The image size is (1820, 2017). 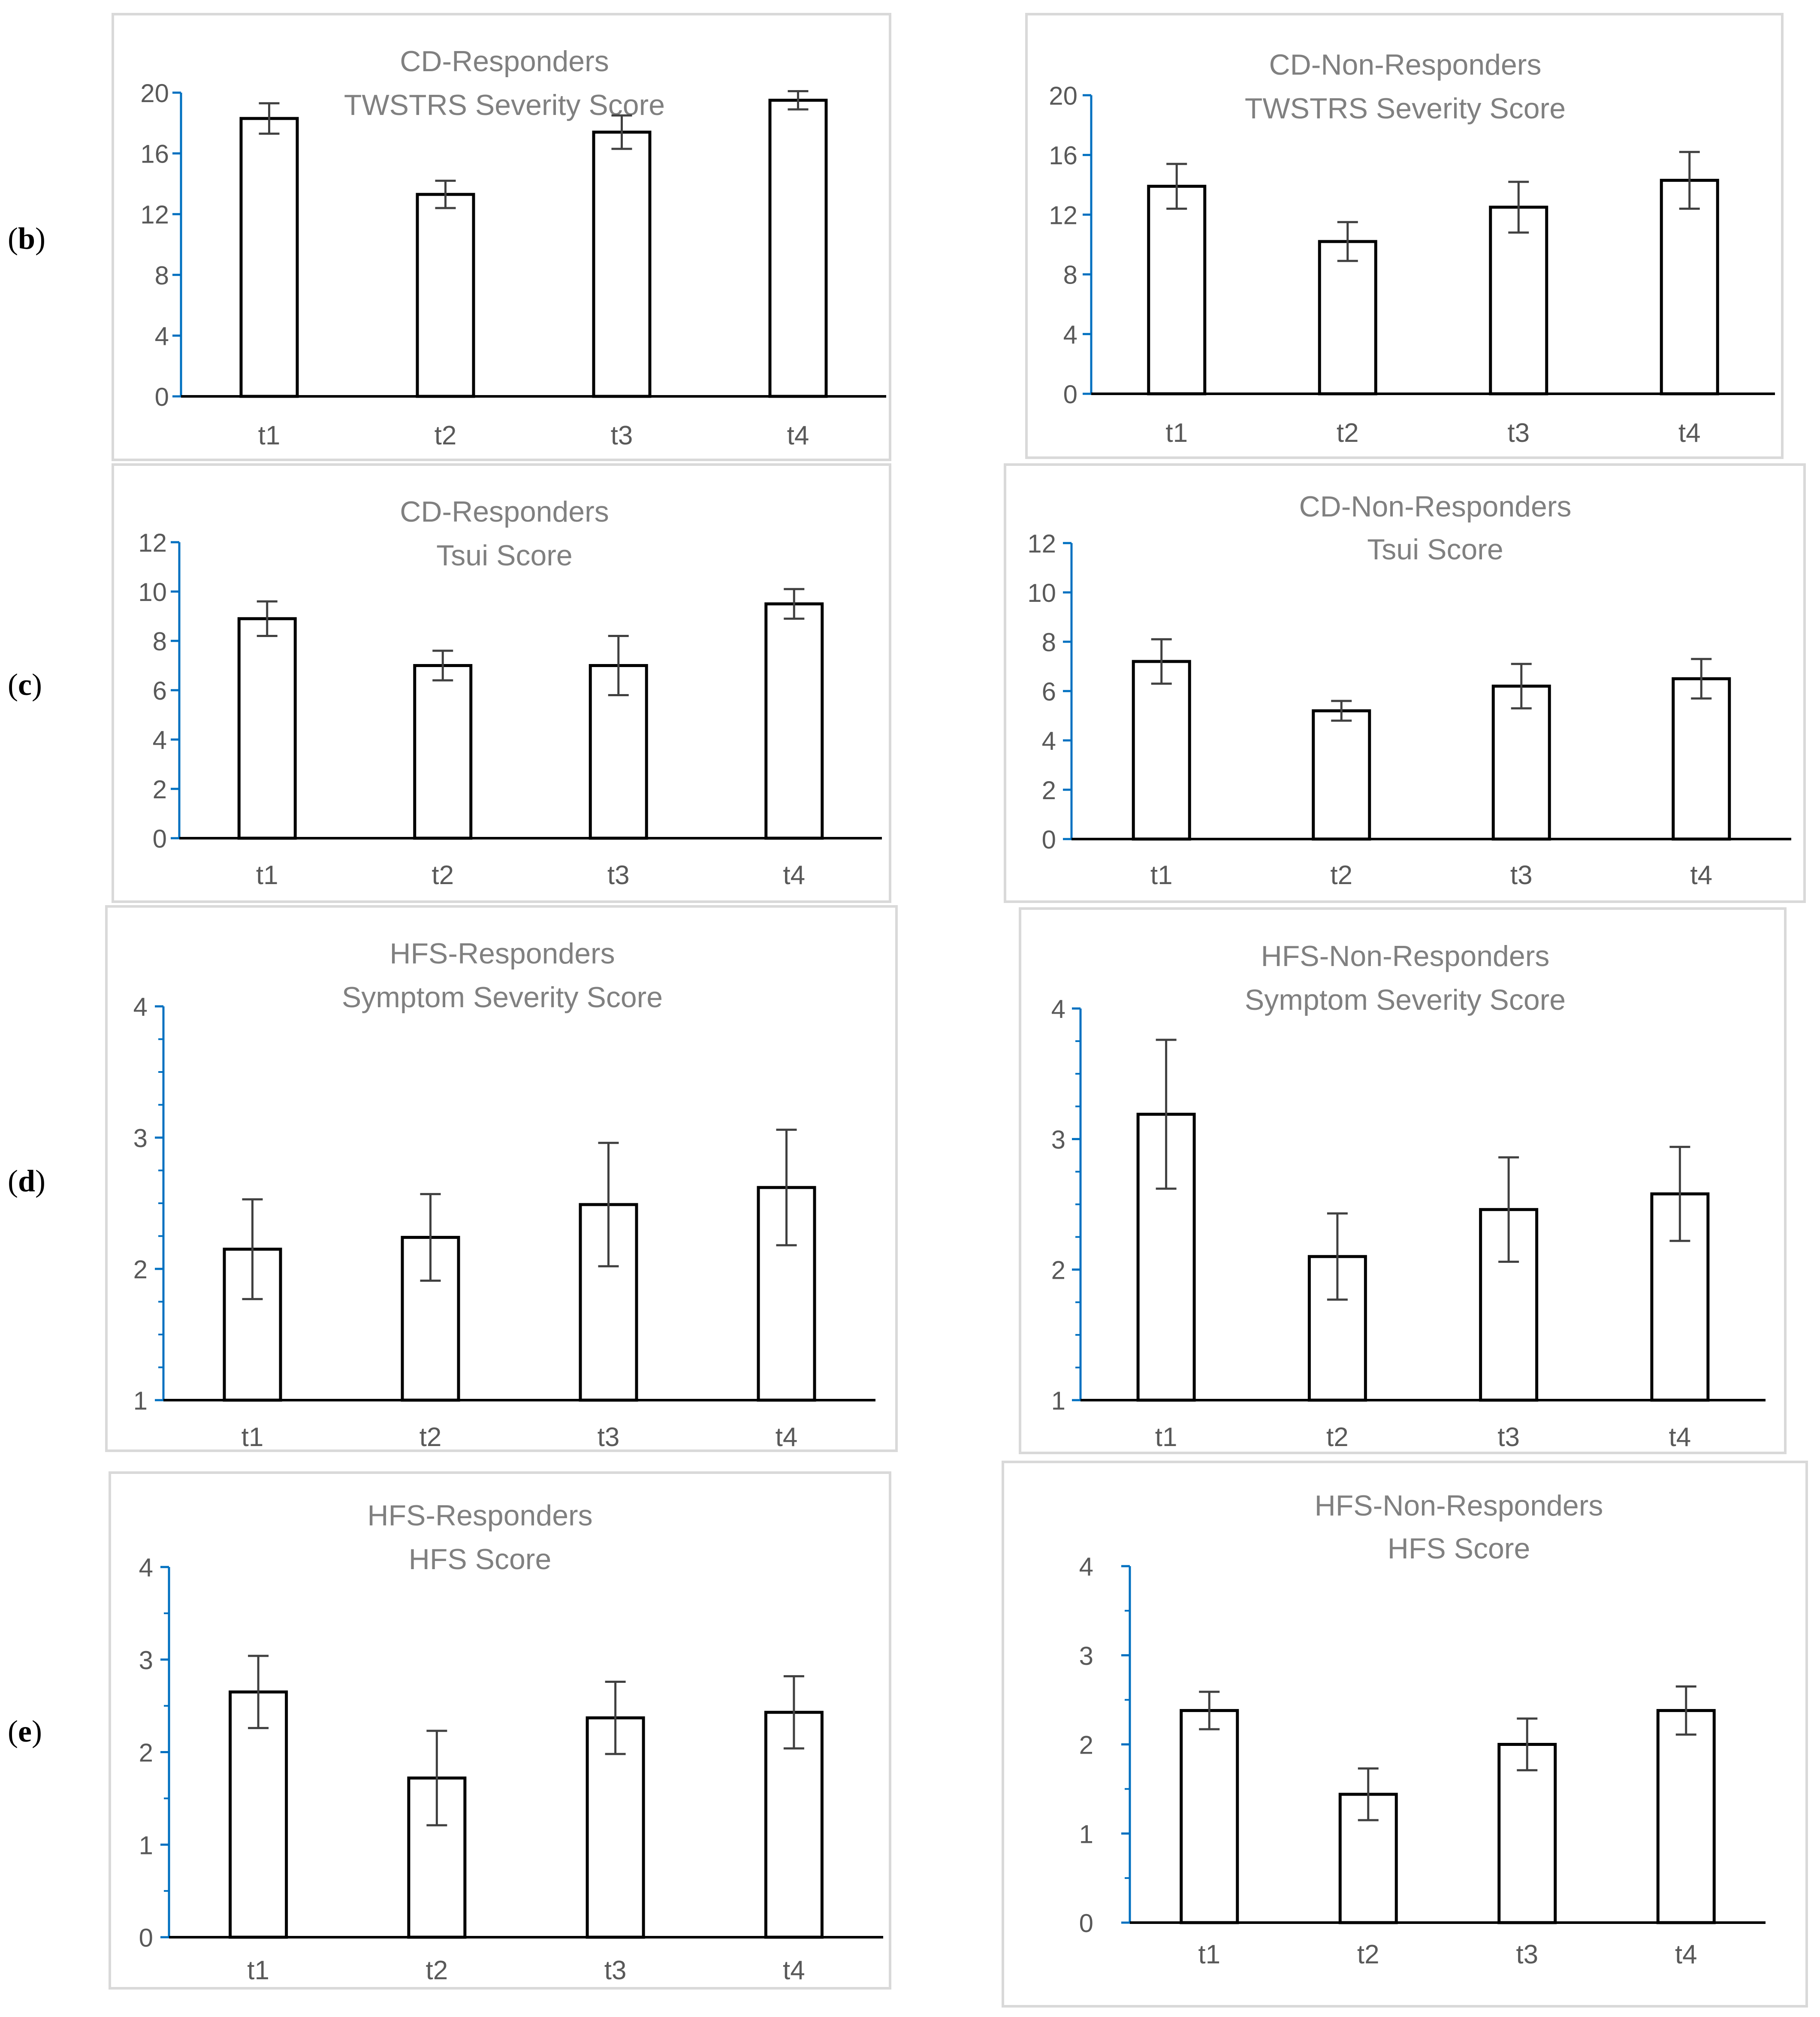 I want to click on chart-subtitle: TWSTRS Severity Score, so click(x=504, y=105).